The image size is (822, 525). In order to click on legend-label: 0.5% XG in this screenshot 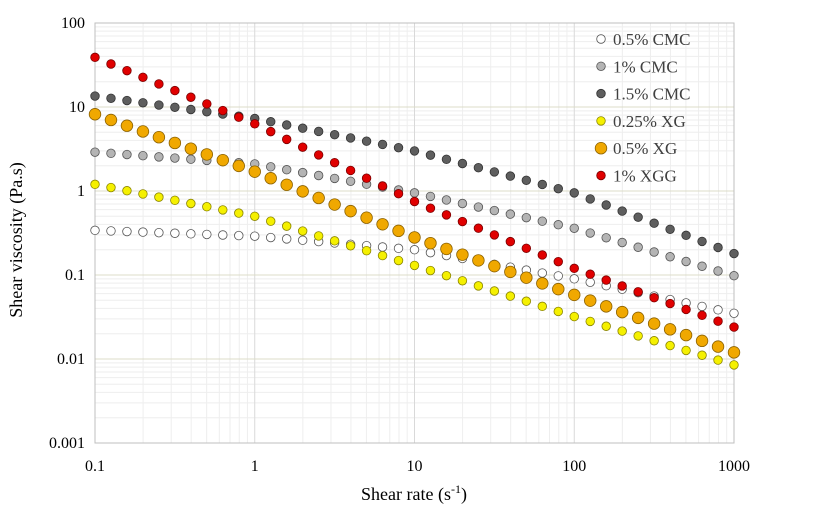, I will do `click(645, 148)`.